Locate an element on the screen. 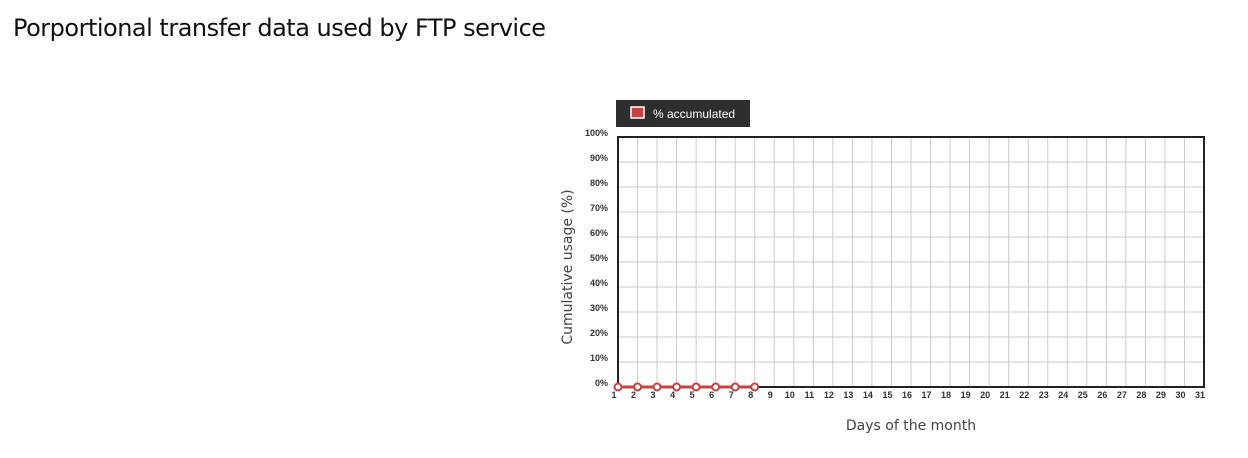 This screenshot has width=1248, height=458. x-tick-label: 29 is located at coordinates (1161, 395).